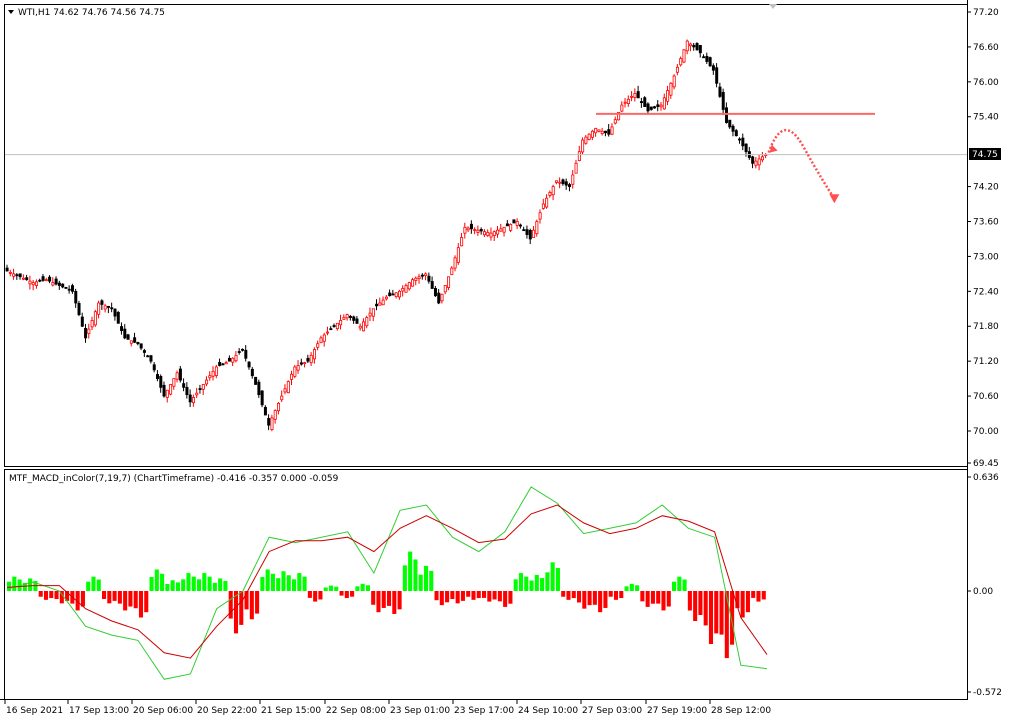 The width and height of the screenshot is (1010, 722). I want to click on price-tick-label: 73.60, so click(986, 222).